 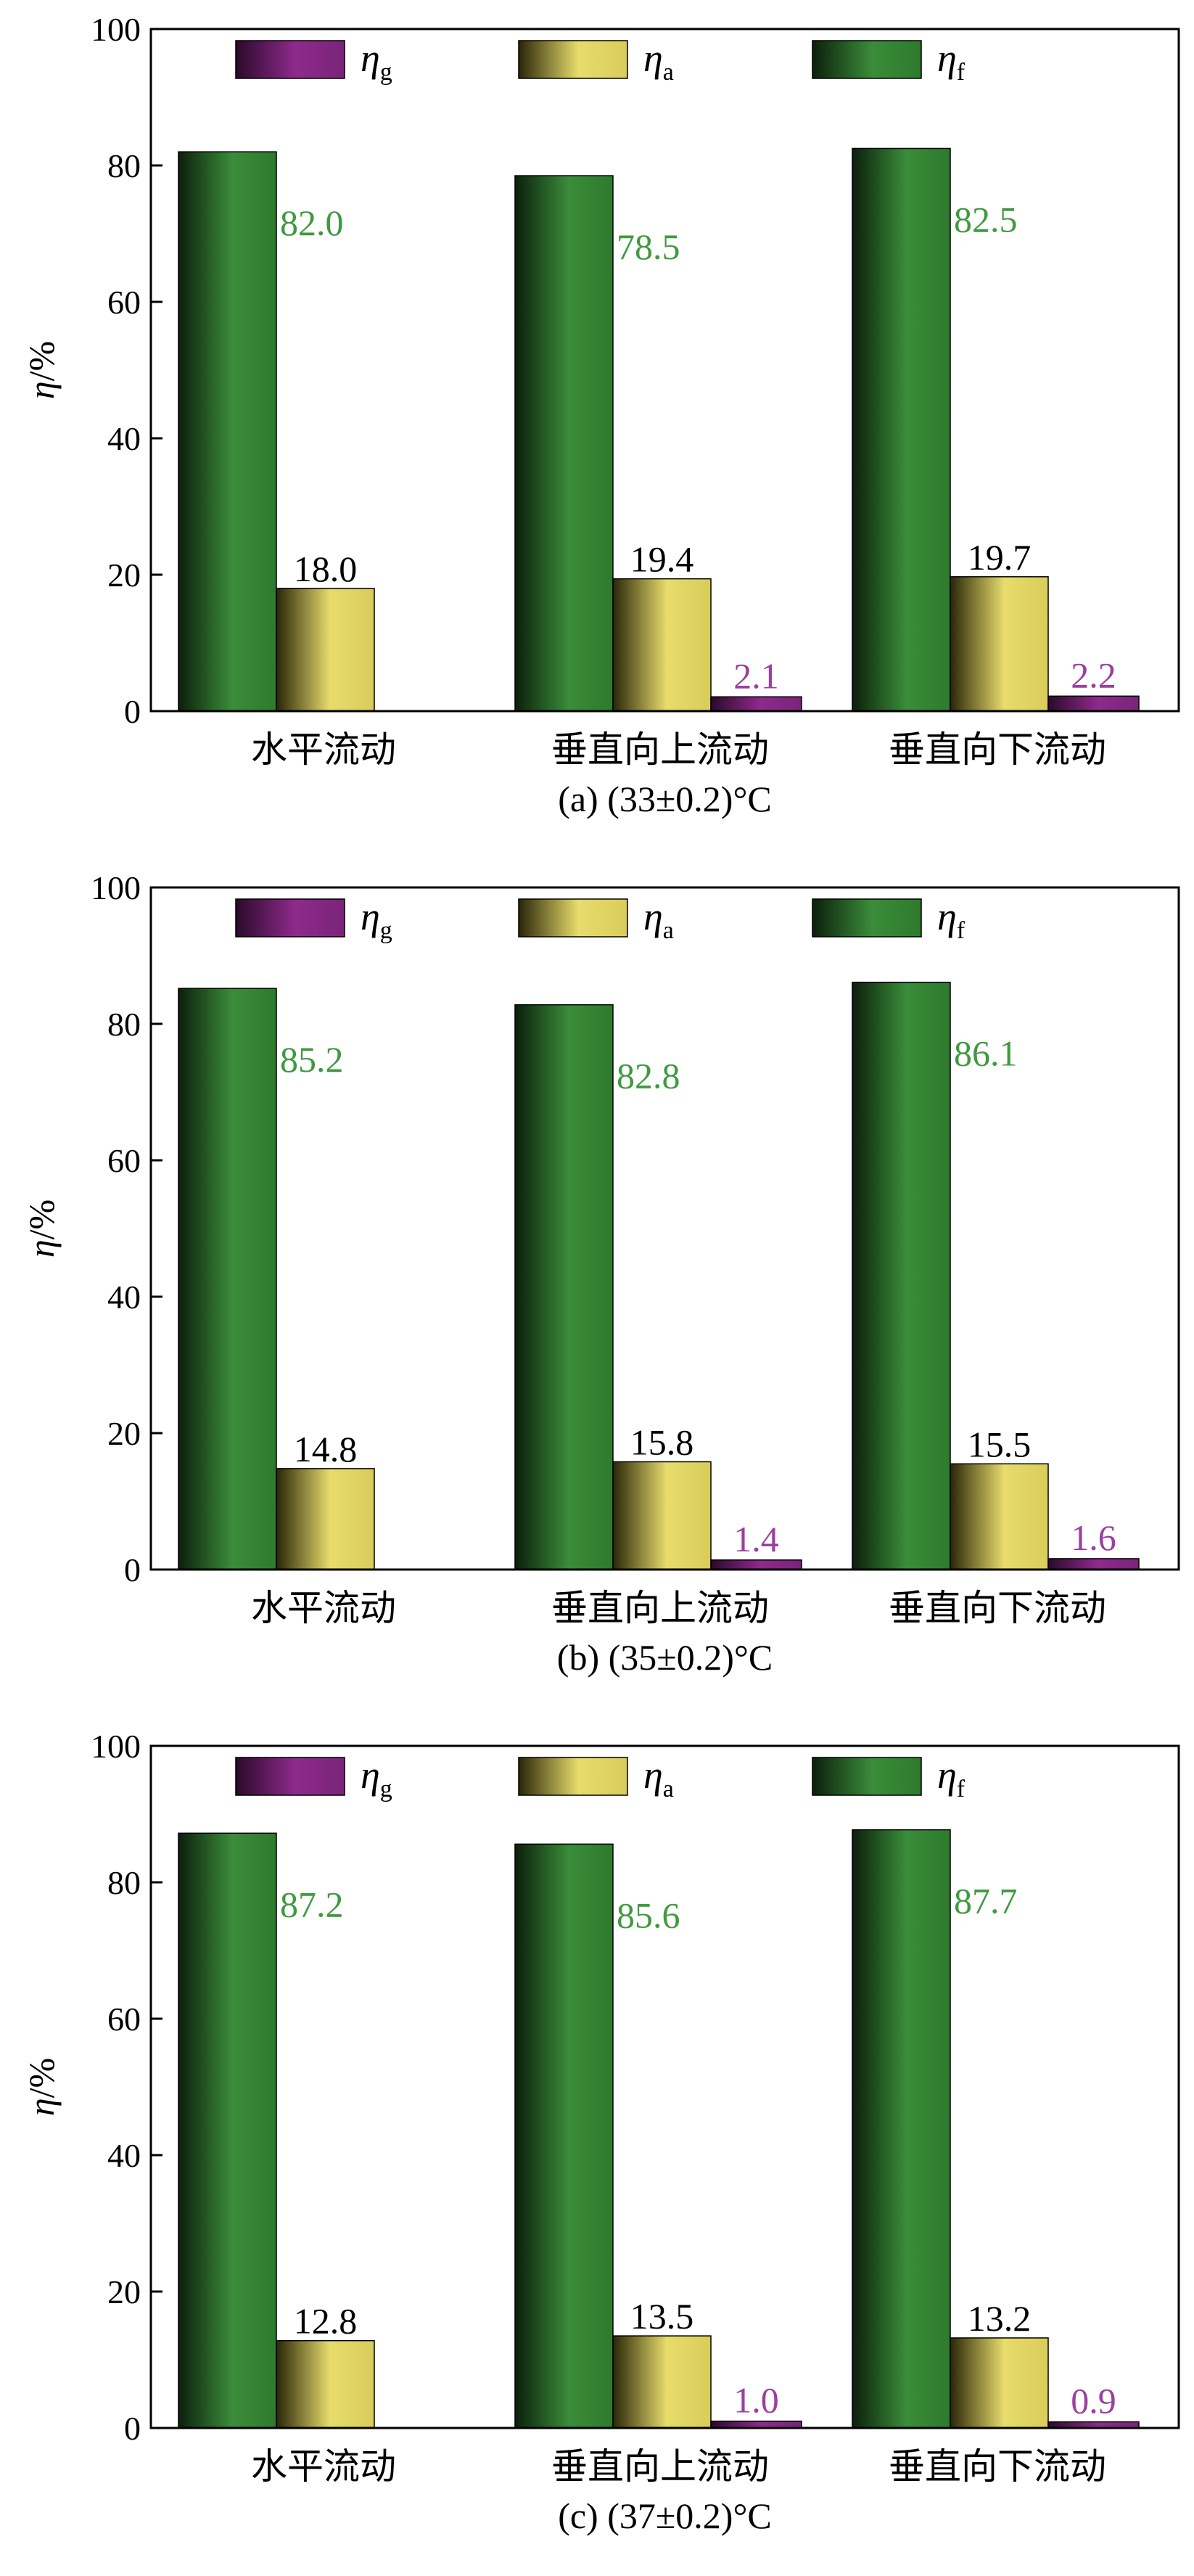 What do you see at coordinates (756, 1539) in the screenshot?
I see `value-label-eta_g: 1.4` at bounding box center [756, 1539].